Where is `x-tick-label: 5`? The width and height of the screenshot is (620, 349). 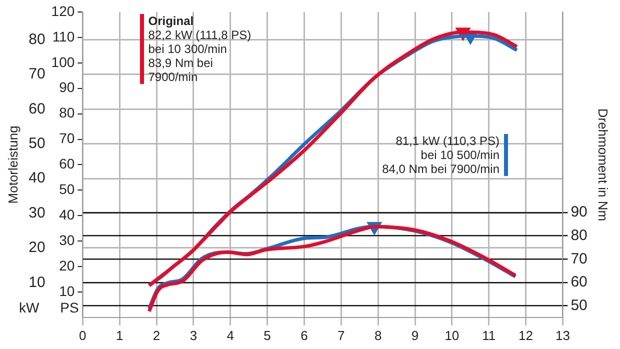
x-tick-label: 5 is located at coordinates (267, 335).